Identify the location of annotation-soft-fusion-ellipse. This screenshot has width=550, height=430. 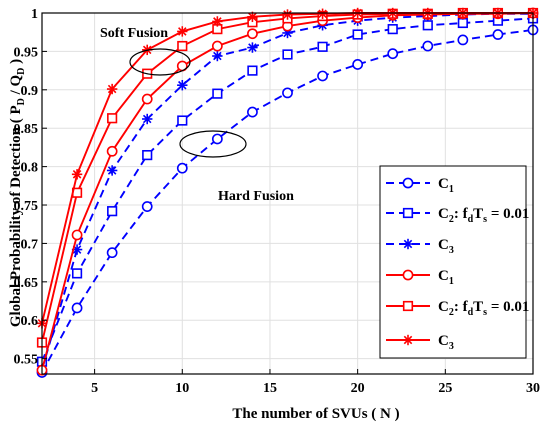
(160, 62).